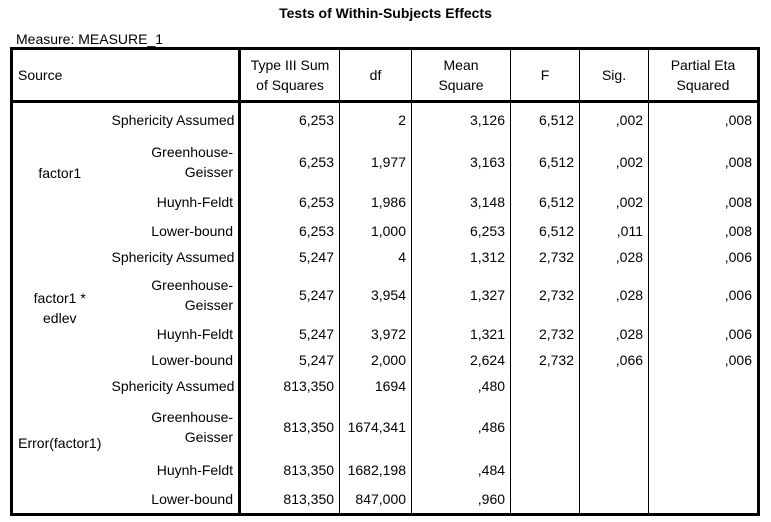 Image resolution: width=771 pixels, height=522 pixels. What do you see at coordinates (461, 65) in the screenshot?
I see `header-ms-line1: Mean` at bounding box center [461, 65].